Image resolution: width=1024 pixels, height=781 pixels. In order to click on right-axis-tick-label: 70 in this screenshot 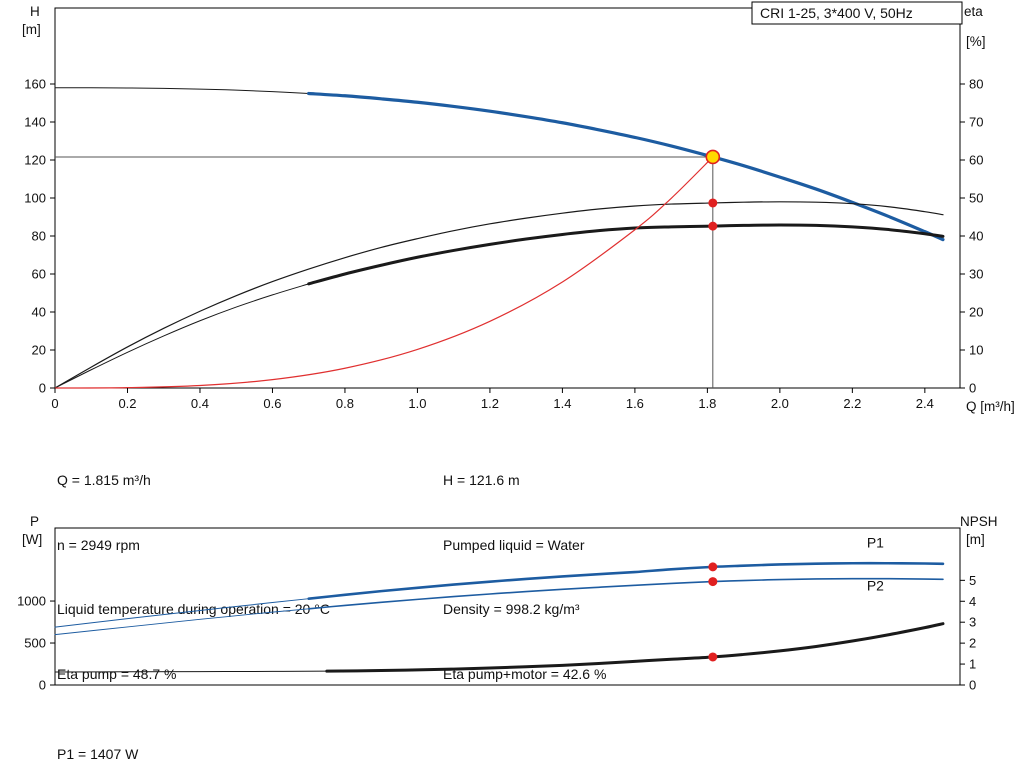, I will do `click(976, 122)`.